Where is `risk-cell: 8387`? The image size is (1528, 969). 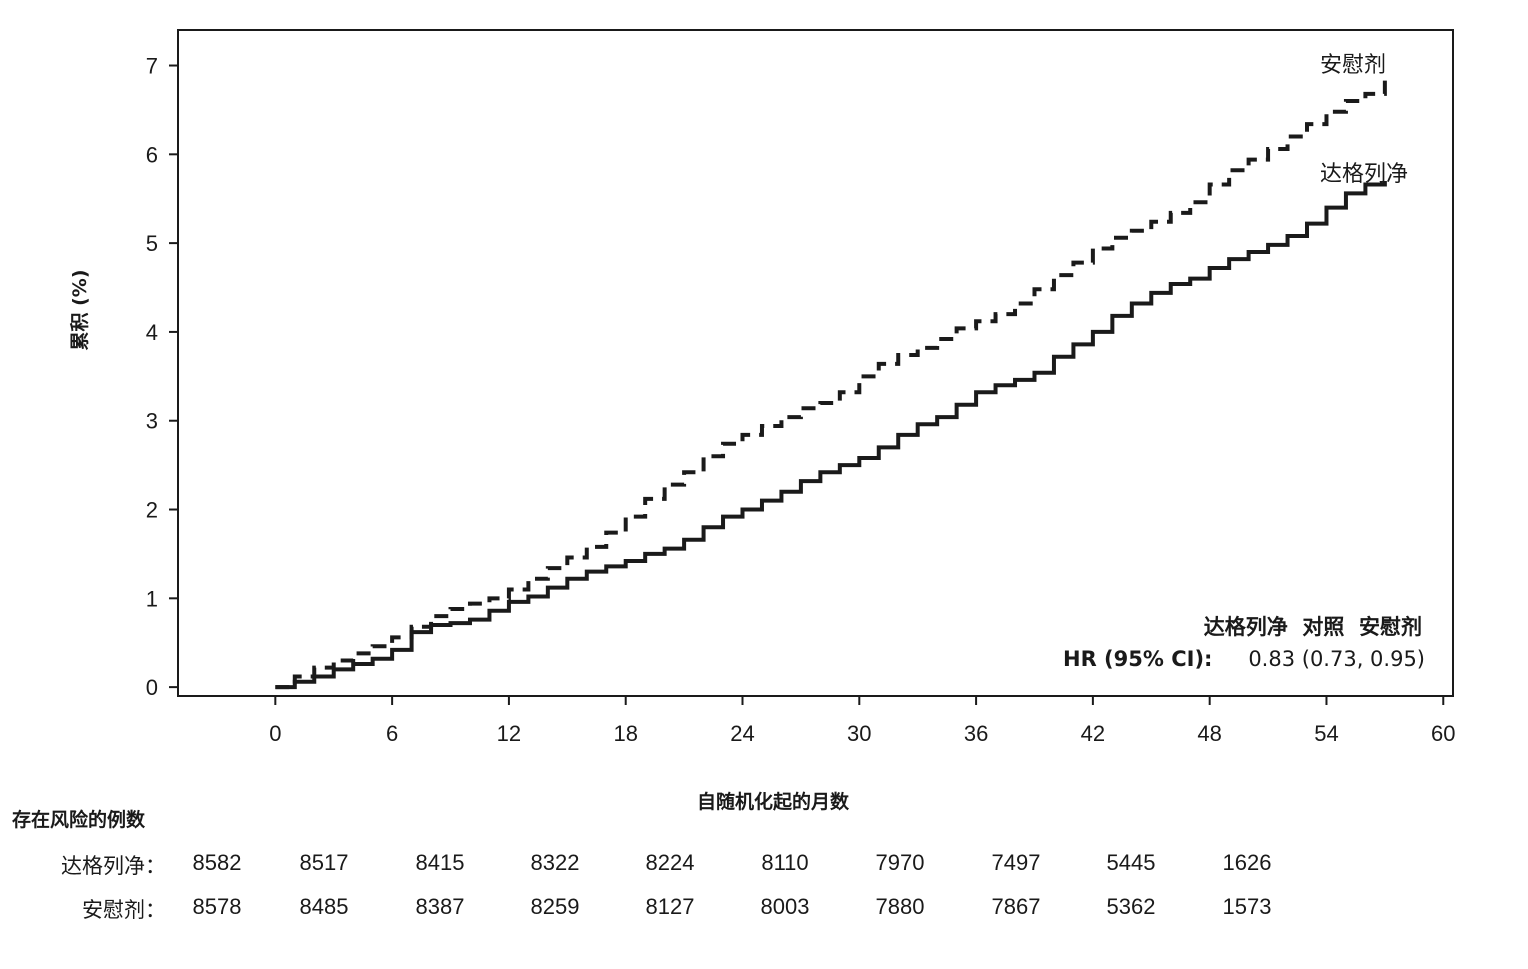 risk-cell: 8387 is located at coordinates (440, 906).